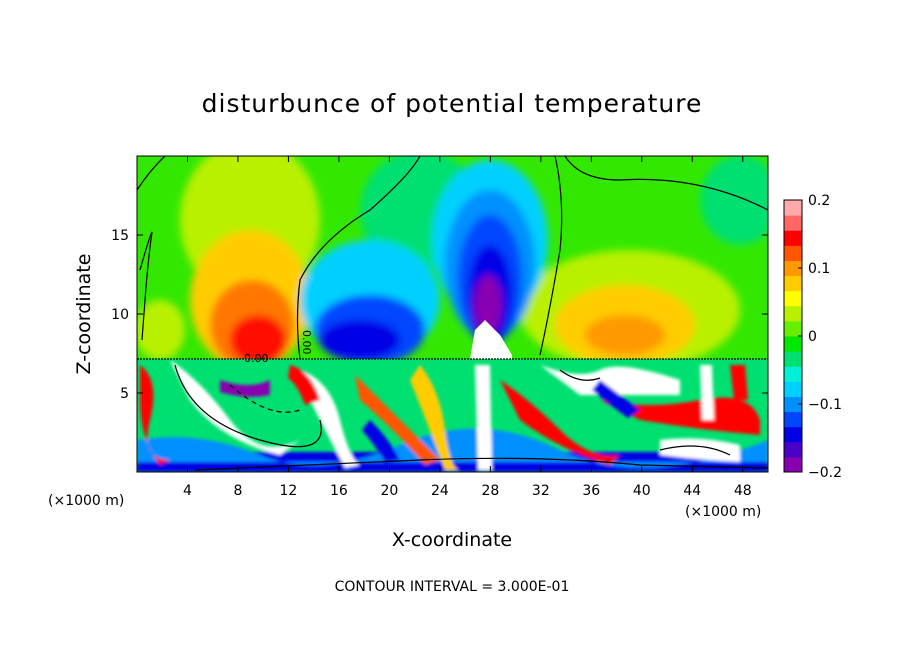 This screenshot has width=904, height=654. I want to click on x-tick-label: 12, so click(289, 491).